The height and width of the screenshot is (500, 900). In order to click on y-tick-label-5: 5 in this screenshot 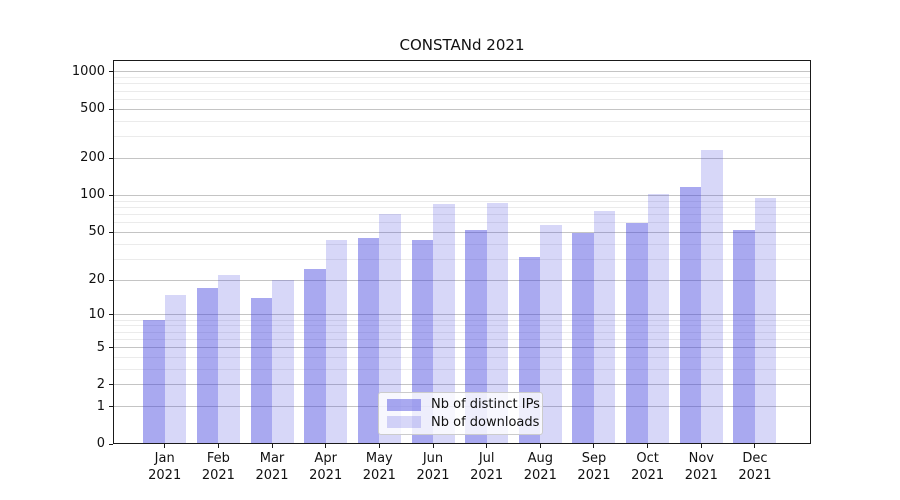, I will do `click(100, 347)`.